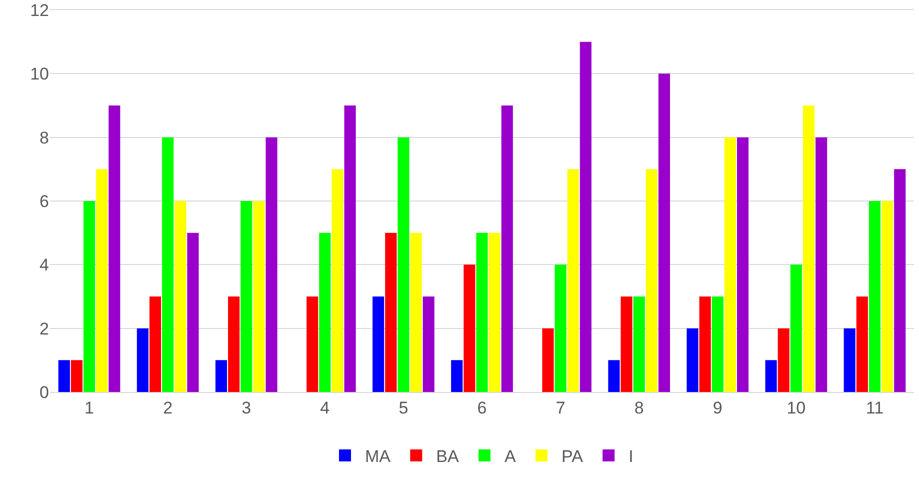 The height and width of the screenshot is (479, 919). I want to click on legend-label: BA, so click(448, 456).